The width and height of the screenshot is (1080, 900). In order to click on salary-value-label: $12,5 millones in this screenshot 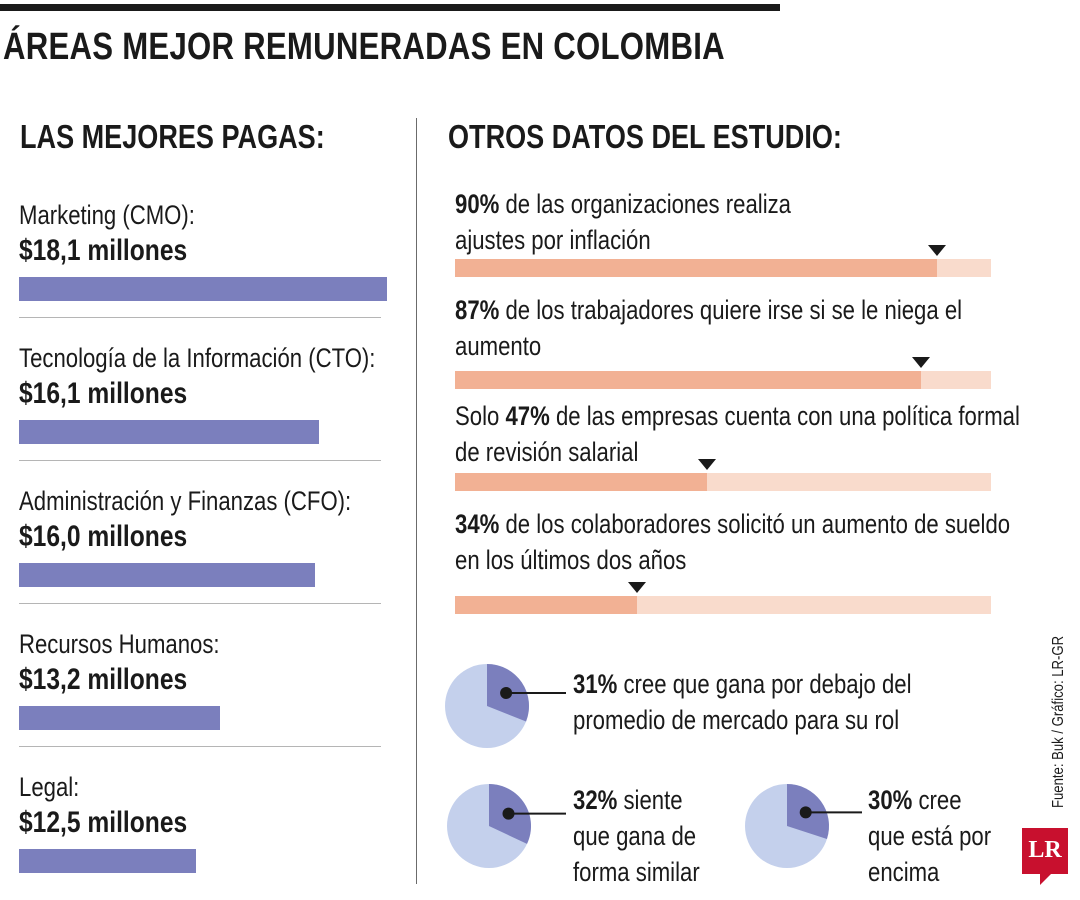, I will do `click(103, 822)`.